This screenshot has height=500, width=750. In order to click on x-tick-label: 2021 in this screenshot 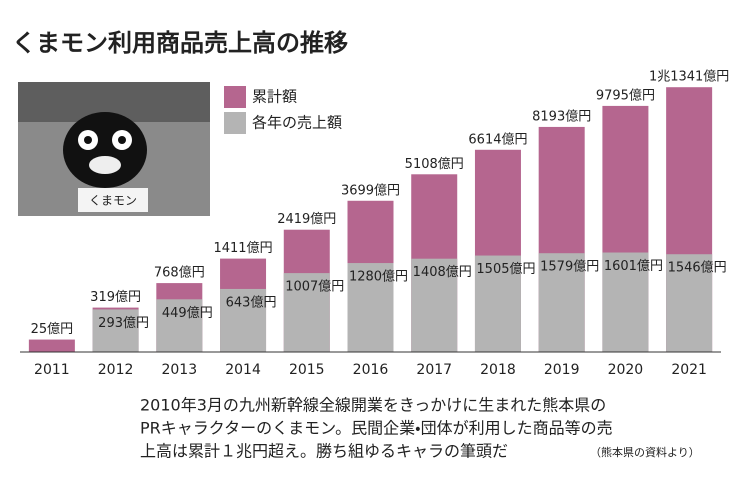, I will do `click(689, 370)`.